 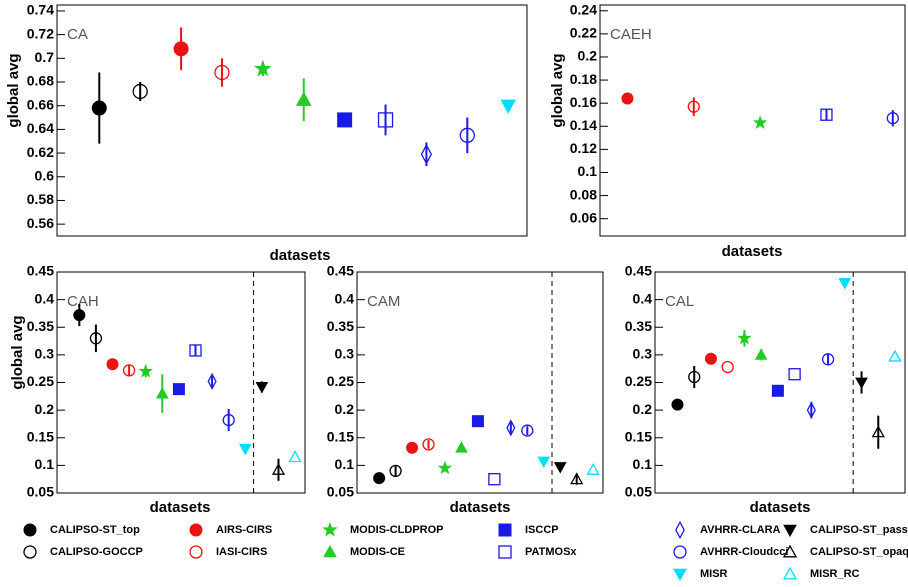 What do you see at coordinates (835, 574) in the screenshot?
I see `legend-label: MISR_RC` at bounding box center [835, 574].